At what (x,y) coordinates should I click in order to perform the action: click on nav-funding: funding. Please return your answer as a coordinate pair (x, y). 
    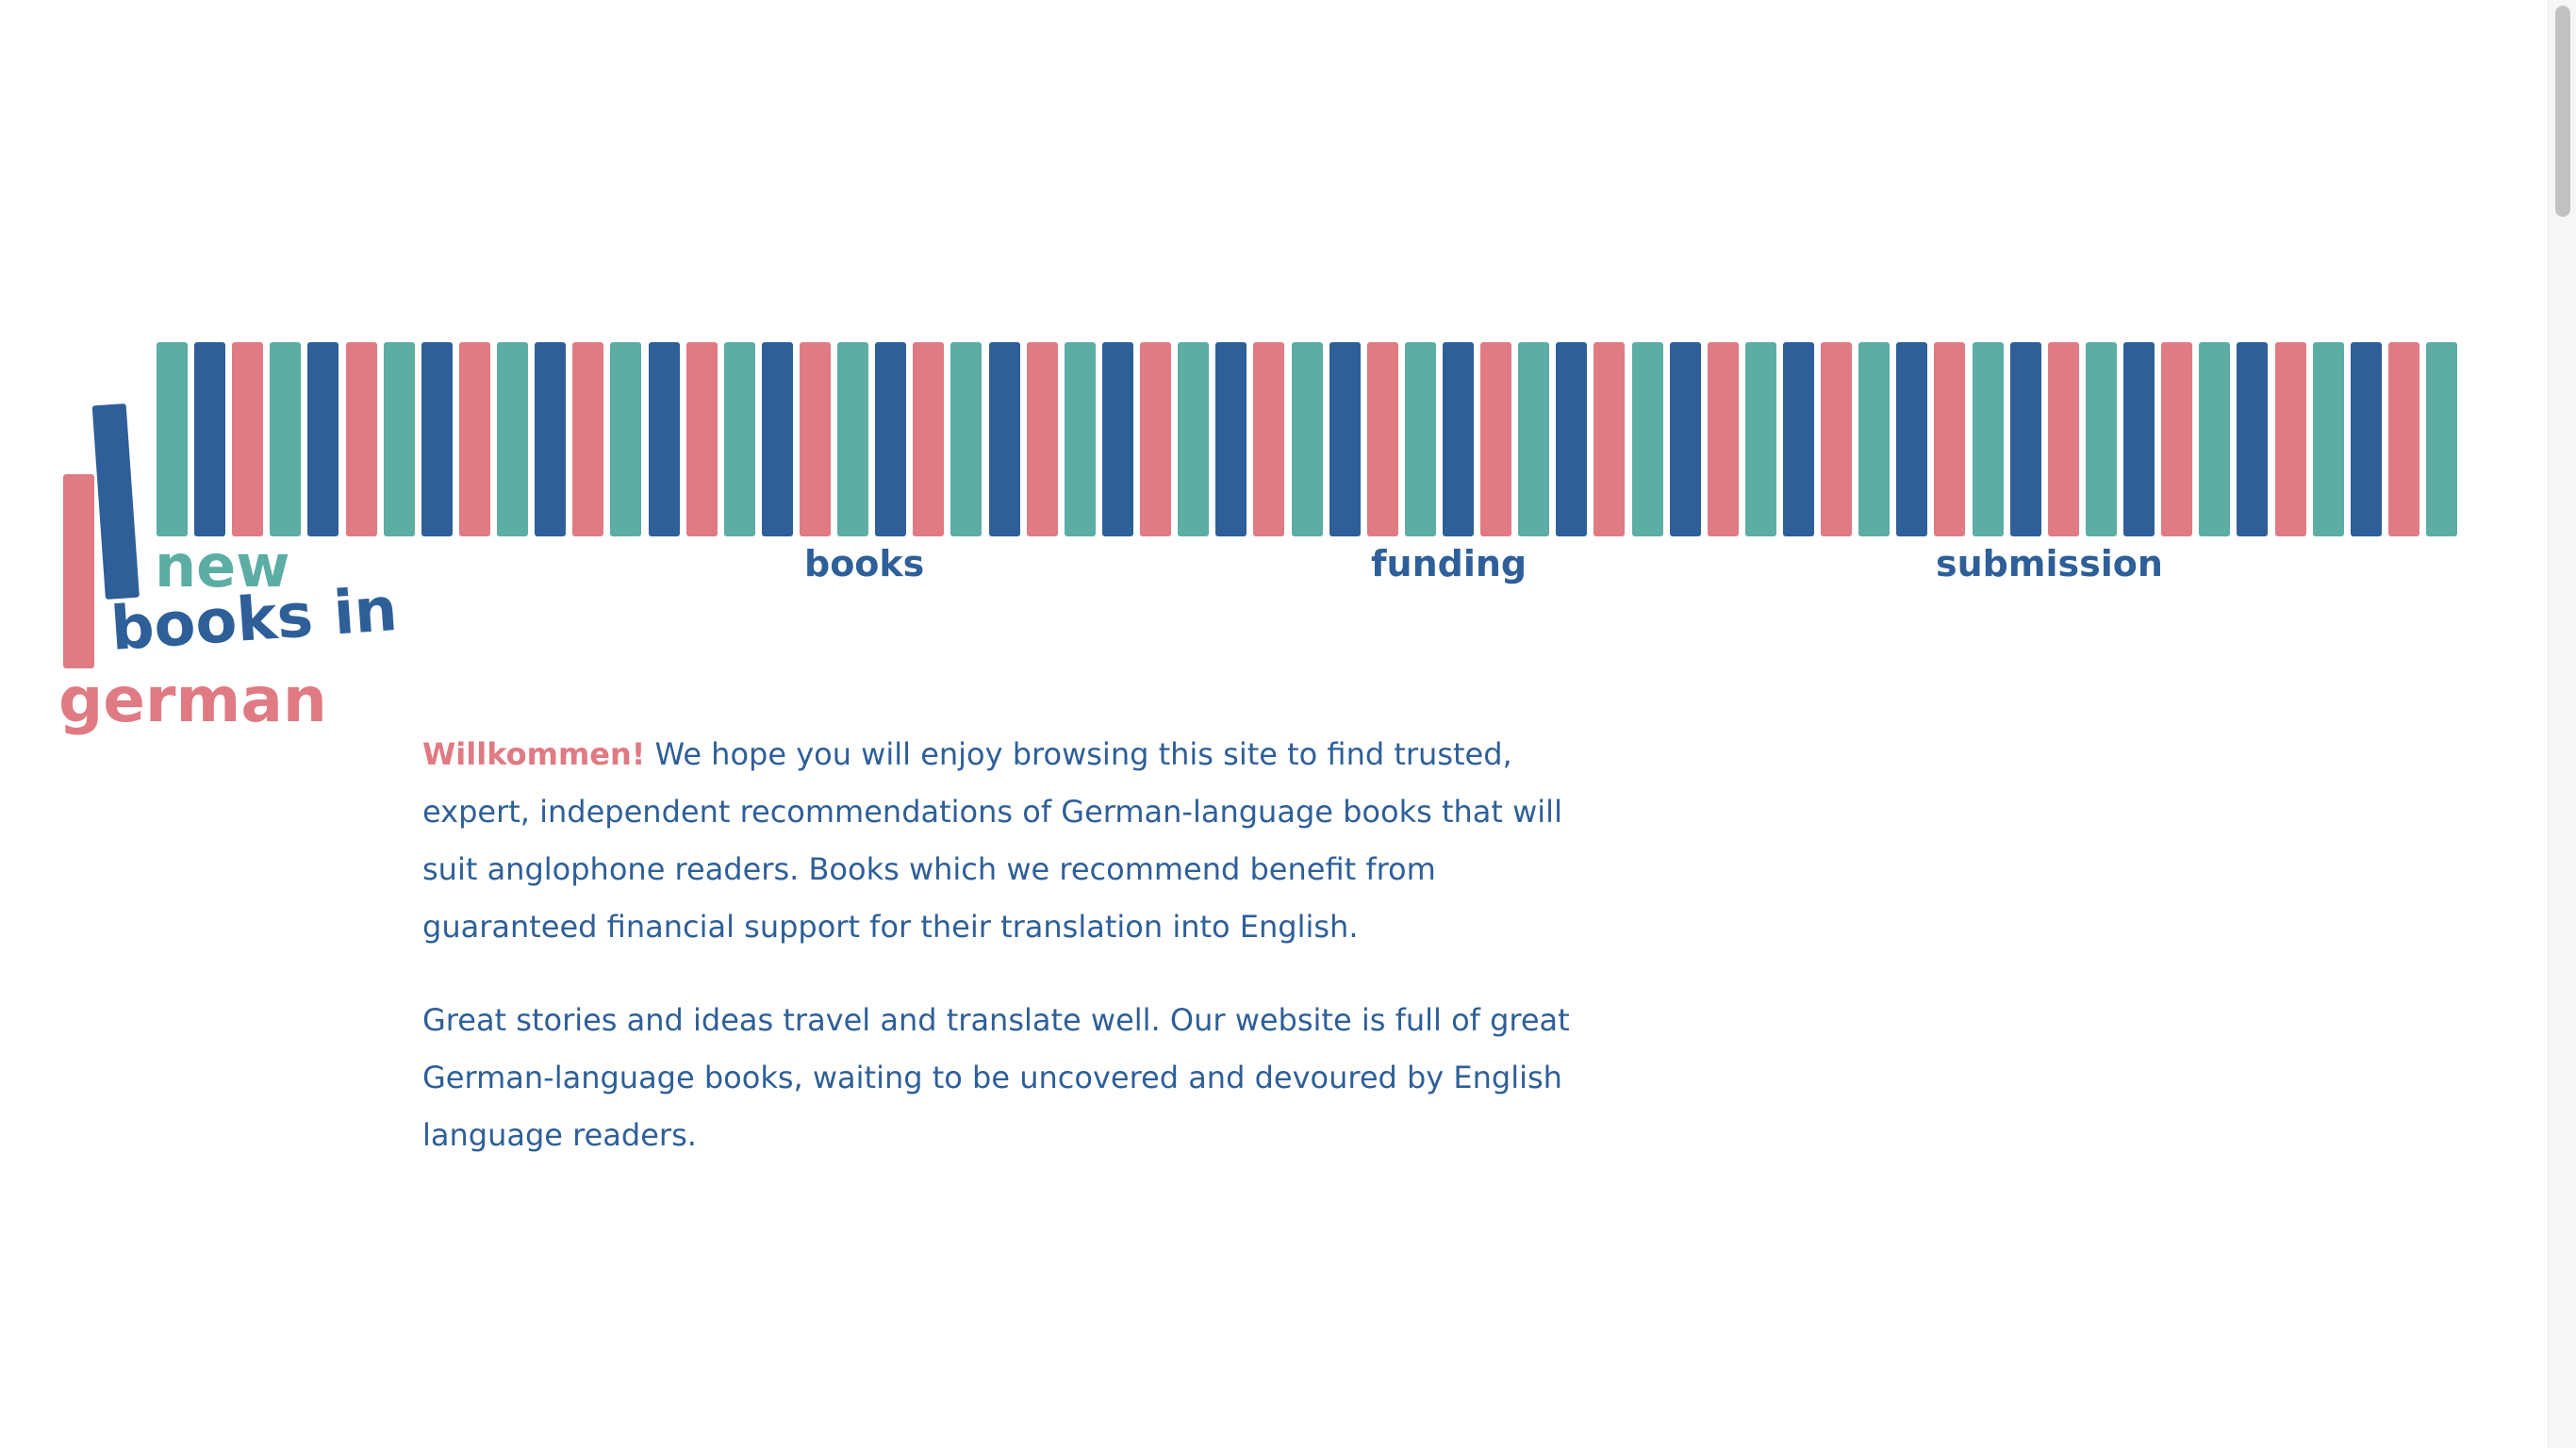
    Looking at the image, I should click on (1449, 563).